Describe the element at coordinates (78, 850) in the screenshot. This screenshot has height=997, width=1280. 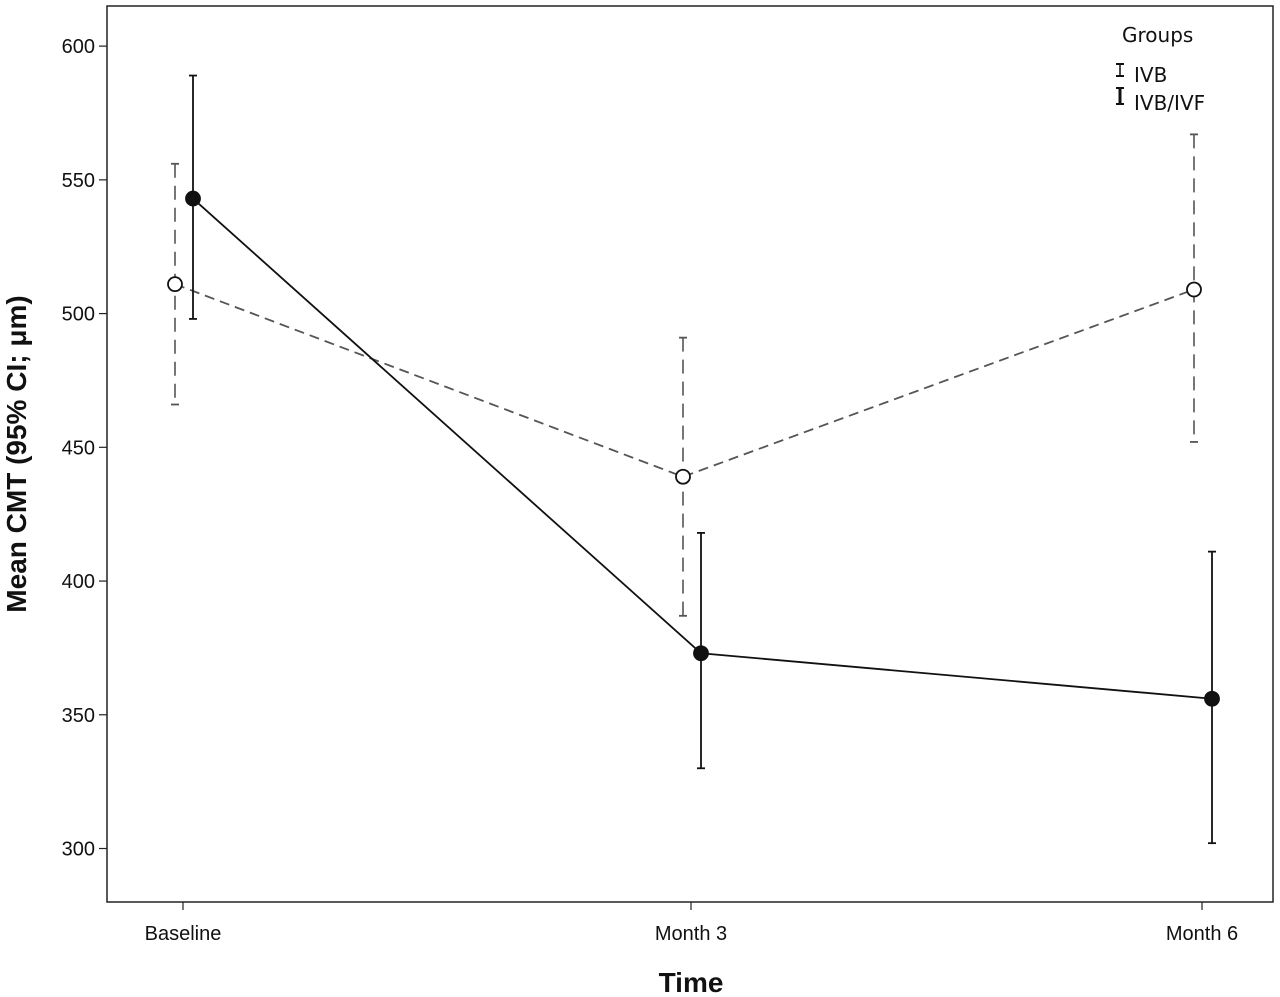
I see `y-tick-label-300: 300` at that location.